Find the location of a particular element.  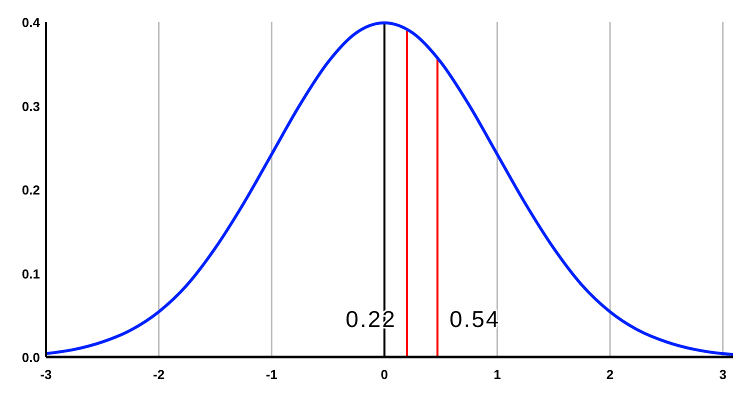

y-tick-label: 0.2 is located at coordinates (31, 190).